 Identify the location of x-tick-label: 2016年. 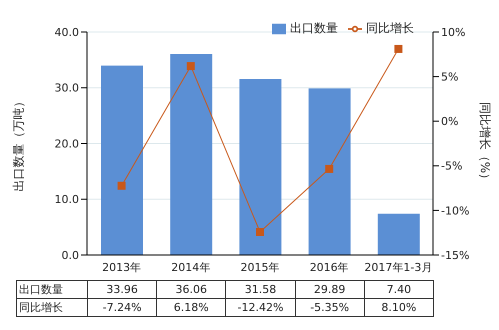
(329, 267).